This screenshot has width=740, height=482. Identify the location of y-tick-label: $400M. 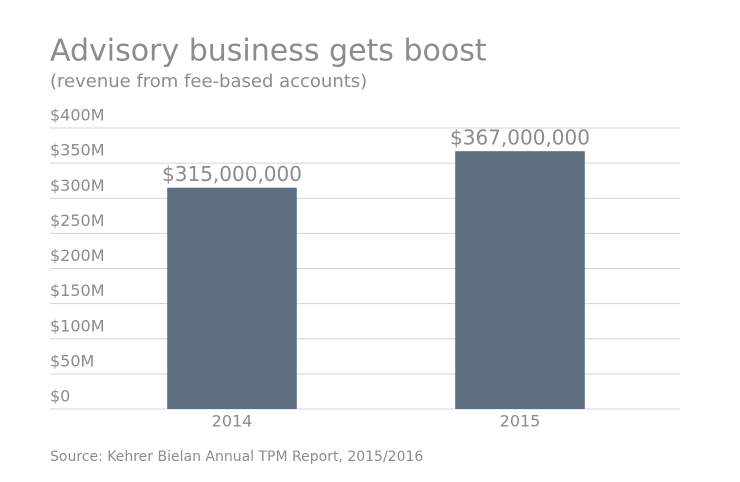
(77, 115).